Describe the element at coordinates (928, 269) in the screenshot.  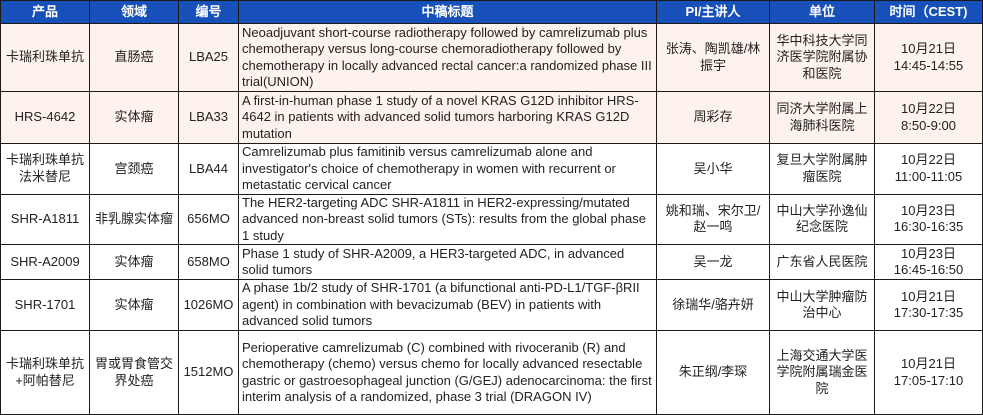
I see `time-range: 16:45-16:50` at that location.